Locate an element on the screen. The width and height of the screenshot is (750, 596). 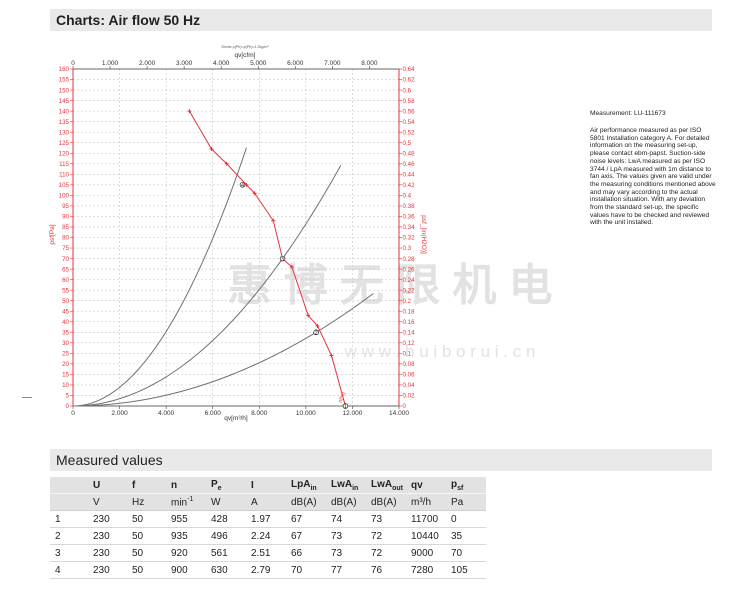
curve-end-label: n[%] is located at coordinates (343, 397).